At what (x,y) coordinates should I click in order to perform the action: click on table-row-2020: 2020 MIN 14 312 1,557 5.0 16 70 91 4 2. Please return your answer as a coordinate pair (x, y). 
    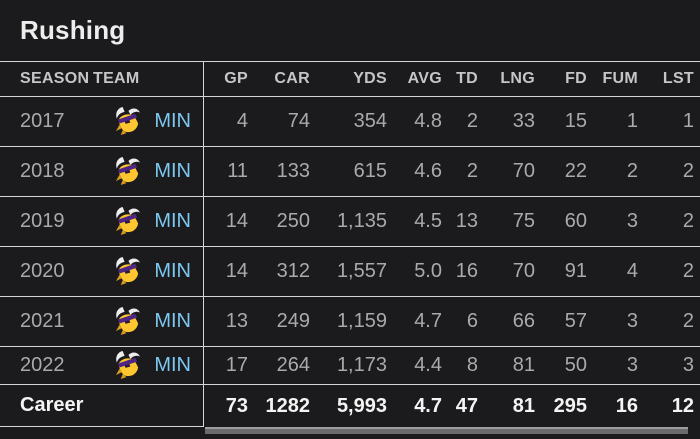
    Looking at the image, I should click on (350, 272).